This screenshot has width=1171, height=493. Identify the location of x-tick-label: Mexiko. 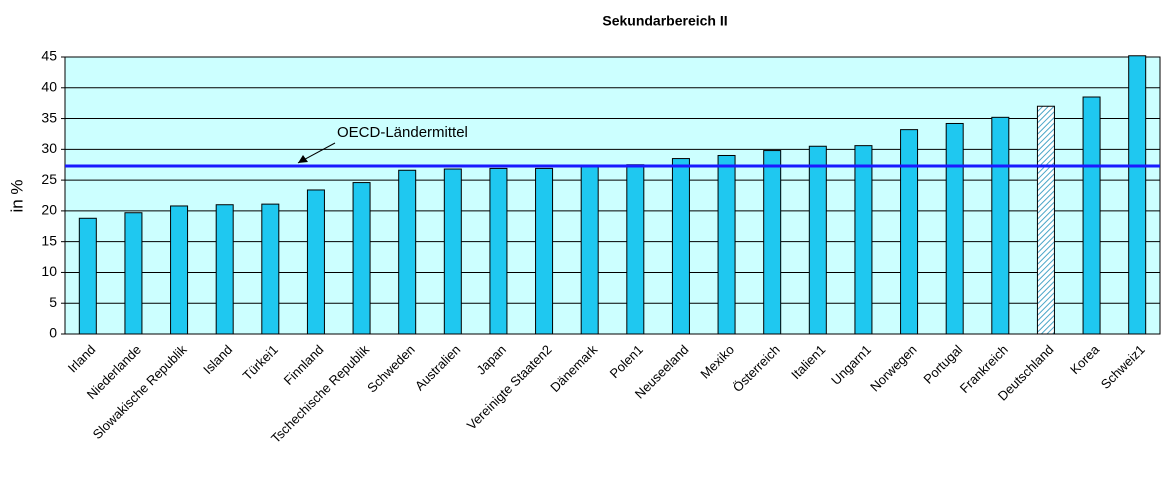
(717, 362).